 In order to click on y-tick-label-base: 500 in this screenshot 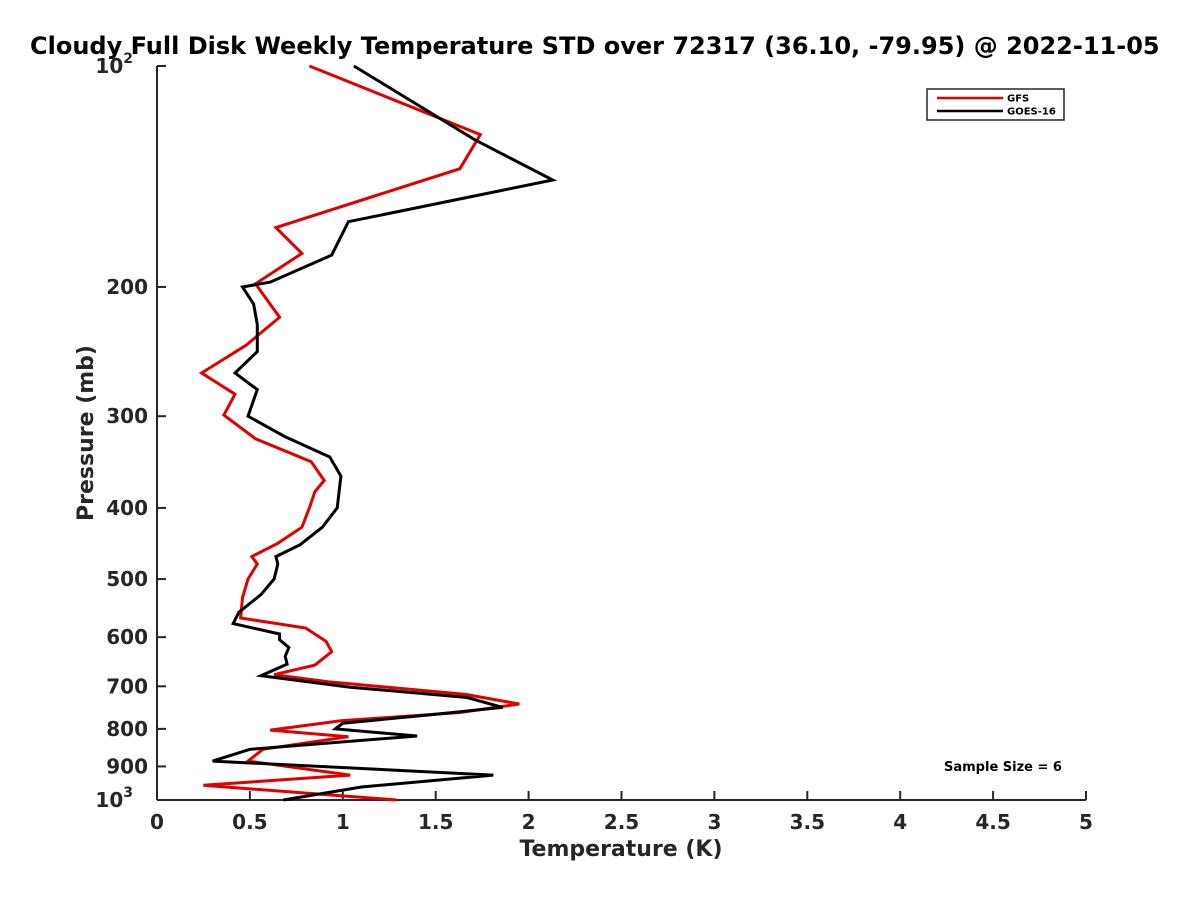, I will do `click(127, 579)`.